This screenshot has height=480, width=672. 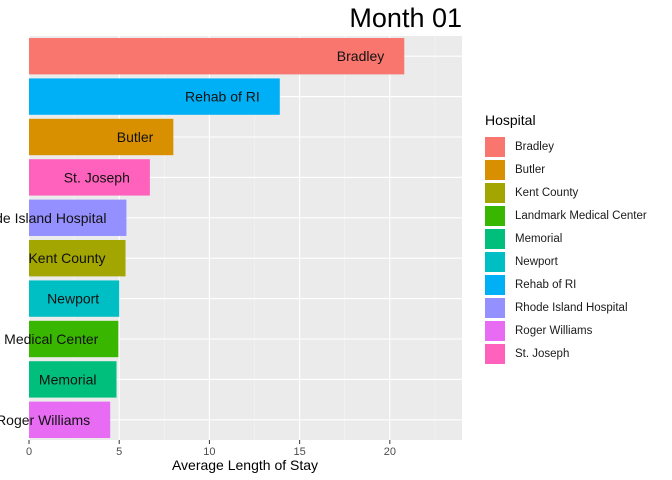 I want to click on legend-item: Rehab of RI, so click(x=566, y=284).